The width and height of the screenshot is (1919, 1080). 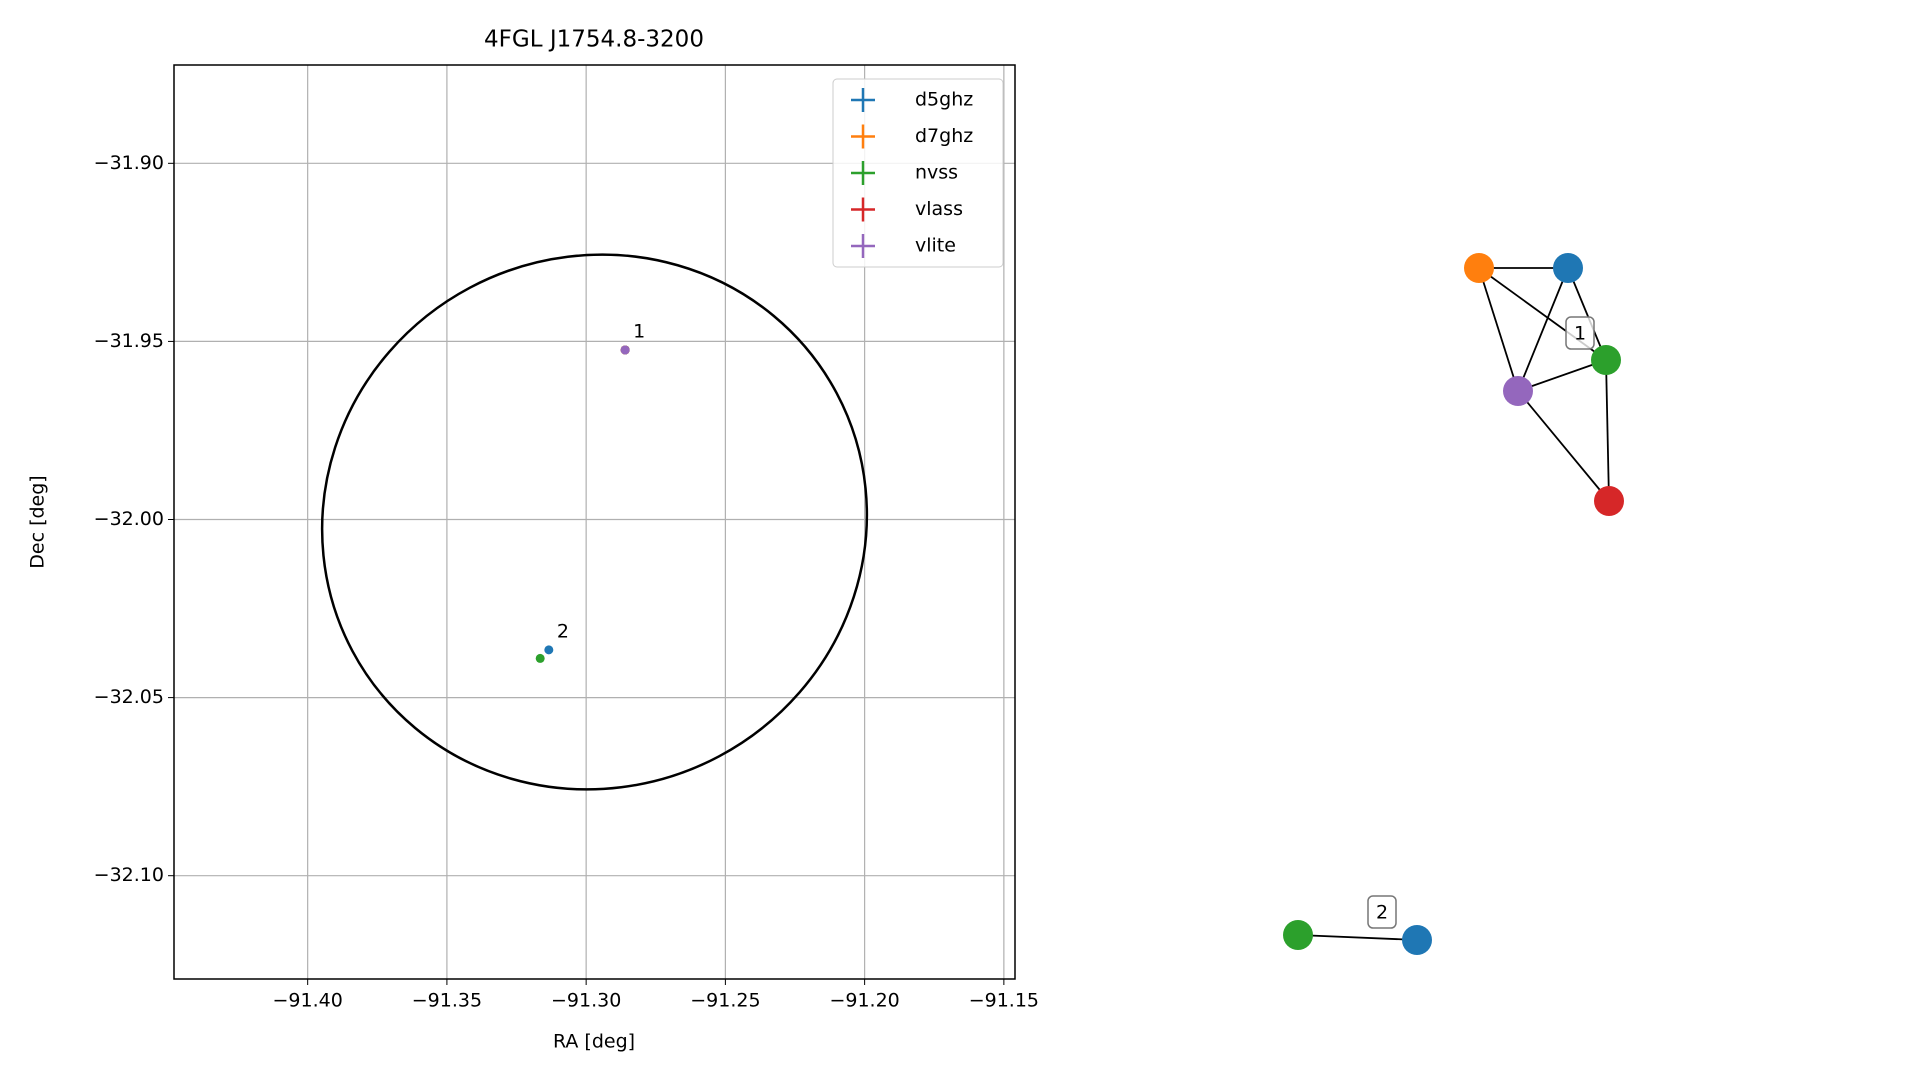 I want to click on legend-label: nvss, so click(x=936, y=173).